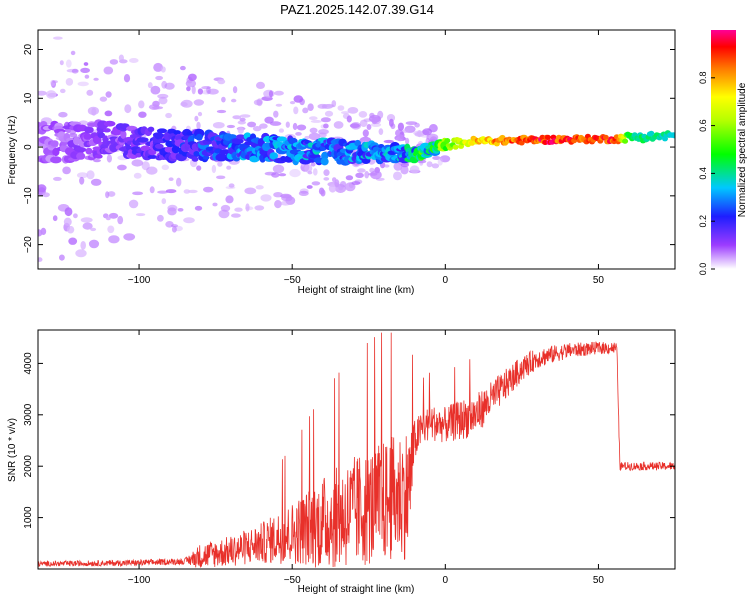  Describe the element at coordinates (28, 466) in the screenshot. I see `y-tick-label: 2000` at that location.